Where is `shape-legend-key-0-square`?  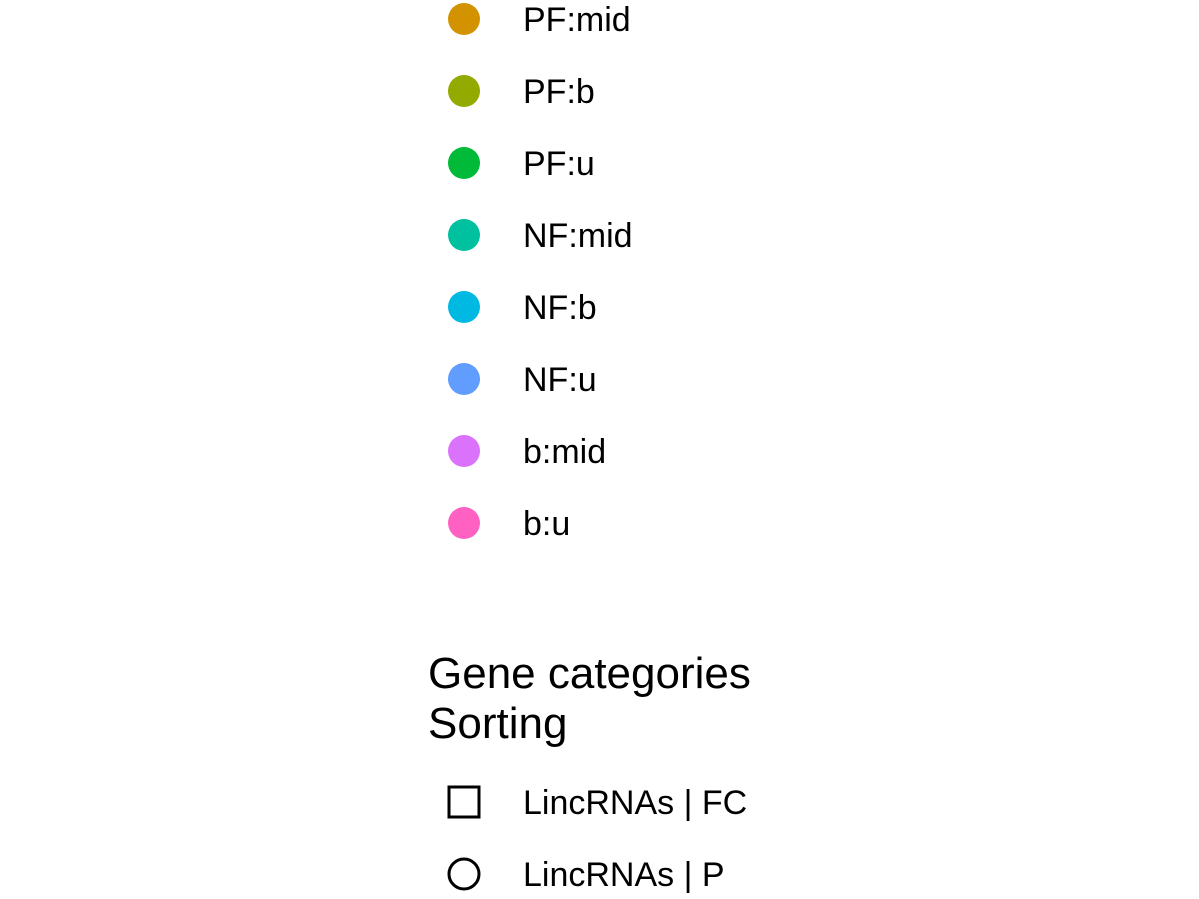 shape-legend-key-0-square is located at coordinates (464, 802).